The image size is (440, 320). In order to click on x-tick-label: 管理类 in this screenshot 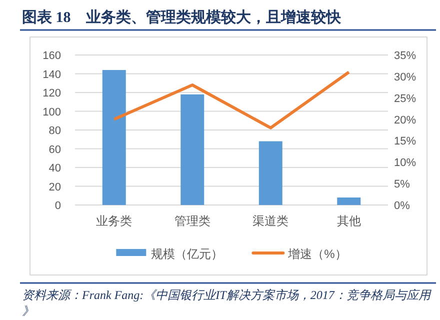, I will do `click(192, 221)`.